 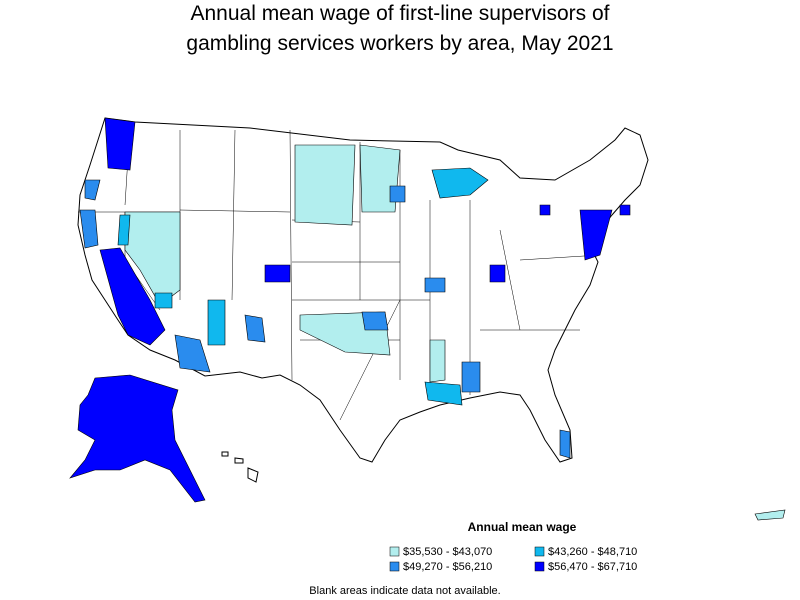 I want to click on hawaii, so click(x=240, y=467).